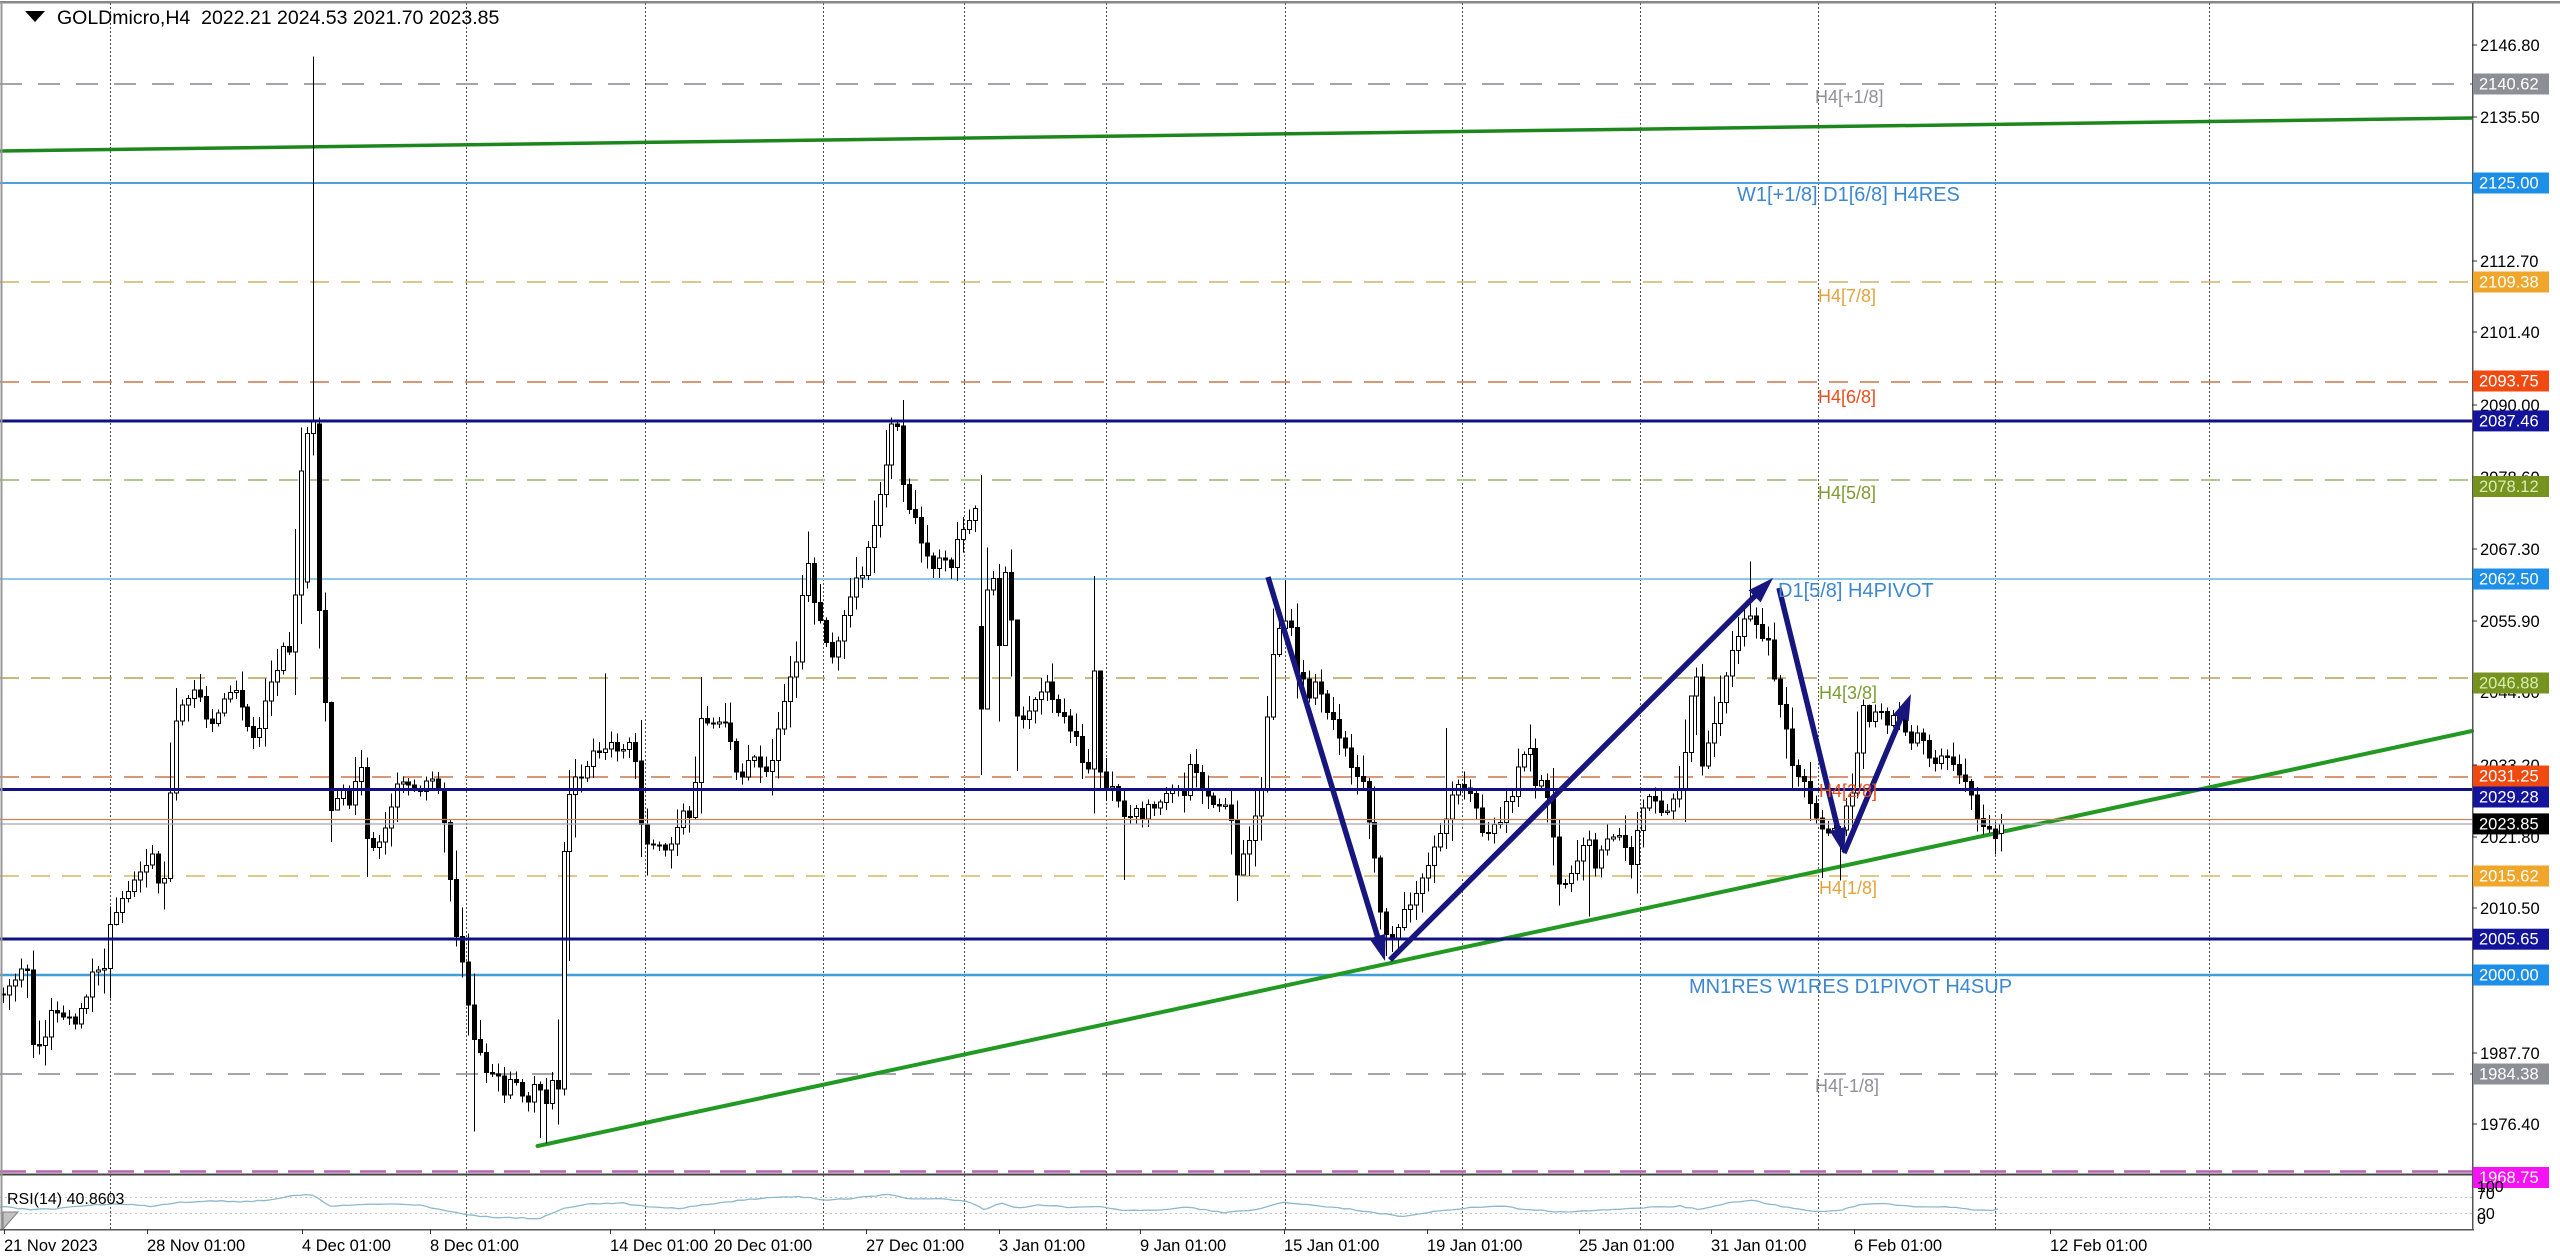  Describe the element at coordinates (2510, 1125) in the screenshot. I see `svg-text: 1976.40` at that location.